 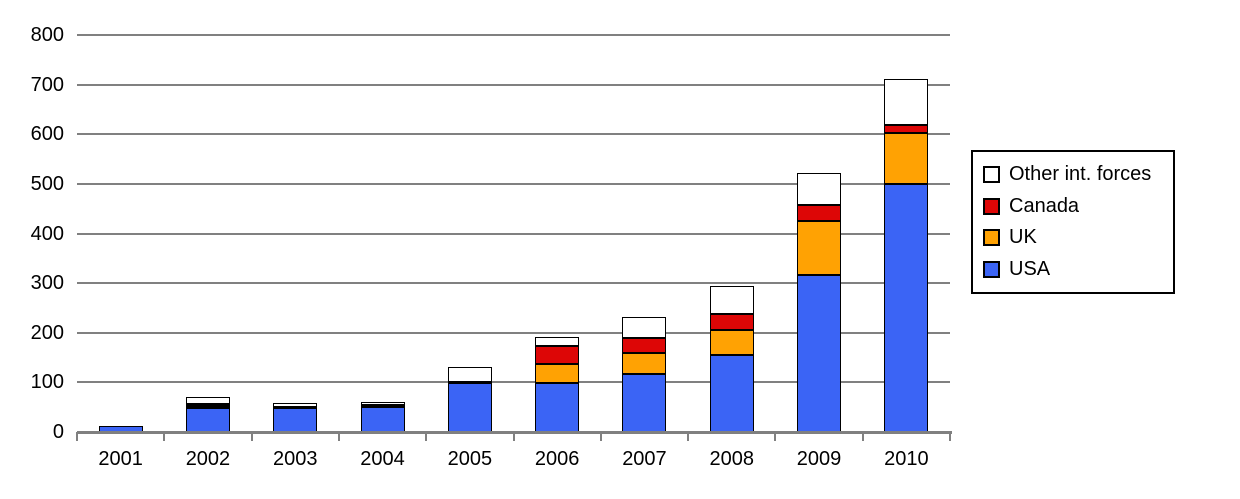 What do you see at coordinates (906, 102) in the screenshot?
I see `bar-segment-2010-other-int-forces` at bounding box center [906, 102].